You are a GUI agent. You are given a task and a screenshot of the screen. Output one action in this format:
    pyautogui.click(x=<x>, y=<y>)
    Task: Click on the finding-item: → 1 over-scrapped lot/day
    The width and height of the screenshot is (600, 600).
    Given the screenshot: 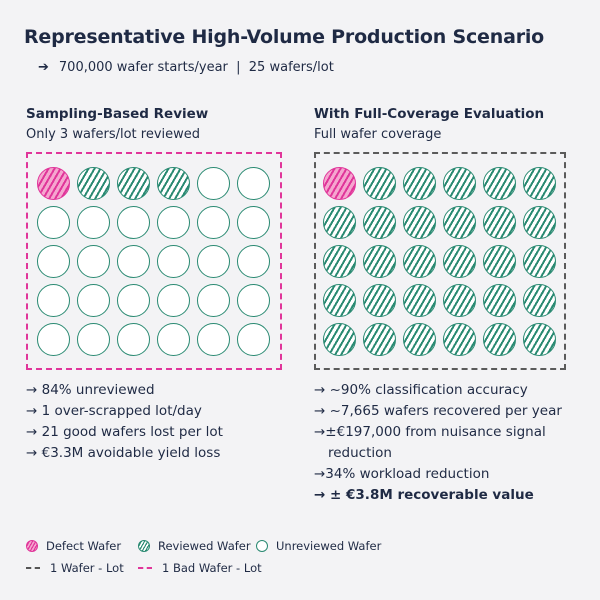 What is the action you would take?
    pyautogui.click(x=124, y=411)
    